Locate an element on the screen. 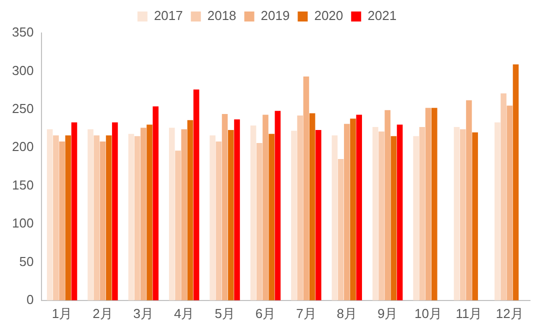 This screenshot has width=550, height=330. x-tick-label: 6月 is located at coordinates (265, 313).